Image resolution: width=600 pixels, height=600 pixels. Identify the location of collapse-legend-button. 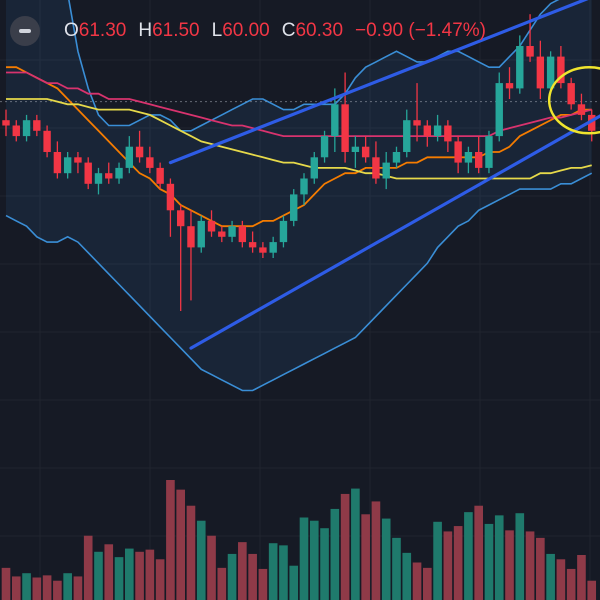
(25, 31).